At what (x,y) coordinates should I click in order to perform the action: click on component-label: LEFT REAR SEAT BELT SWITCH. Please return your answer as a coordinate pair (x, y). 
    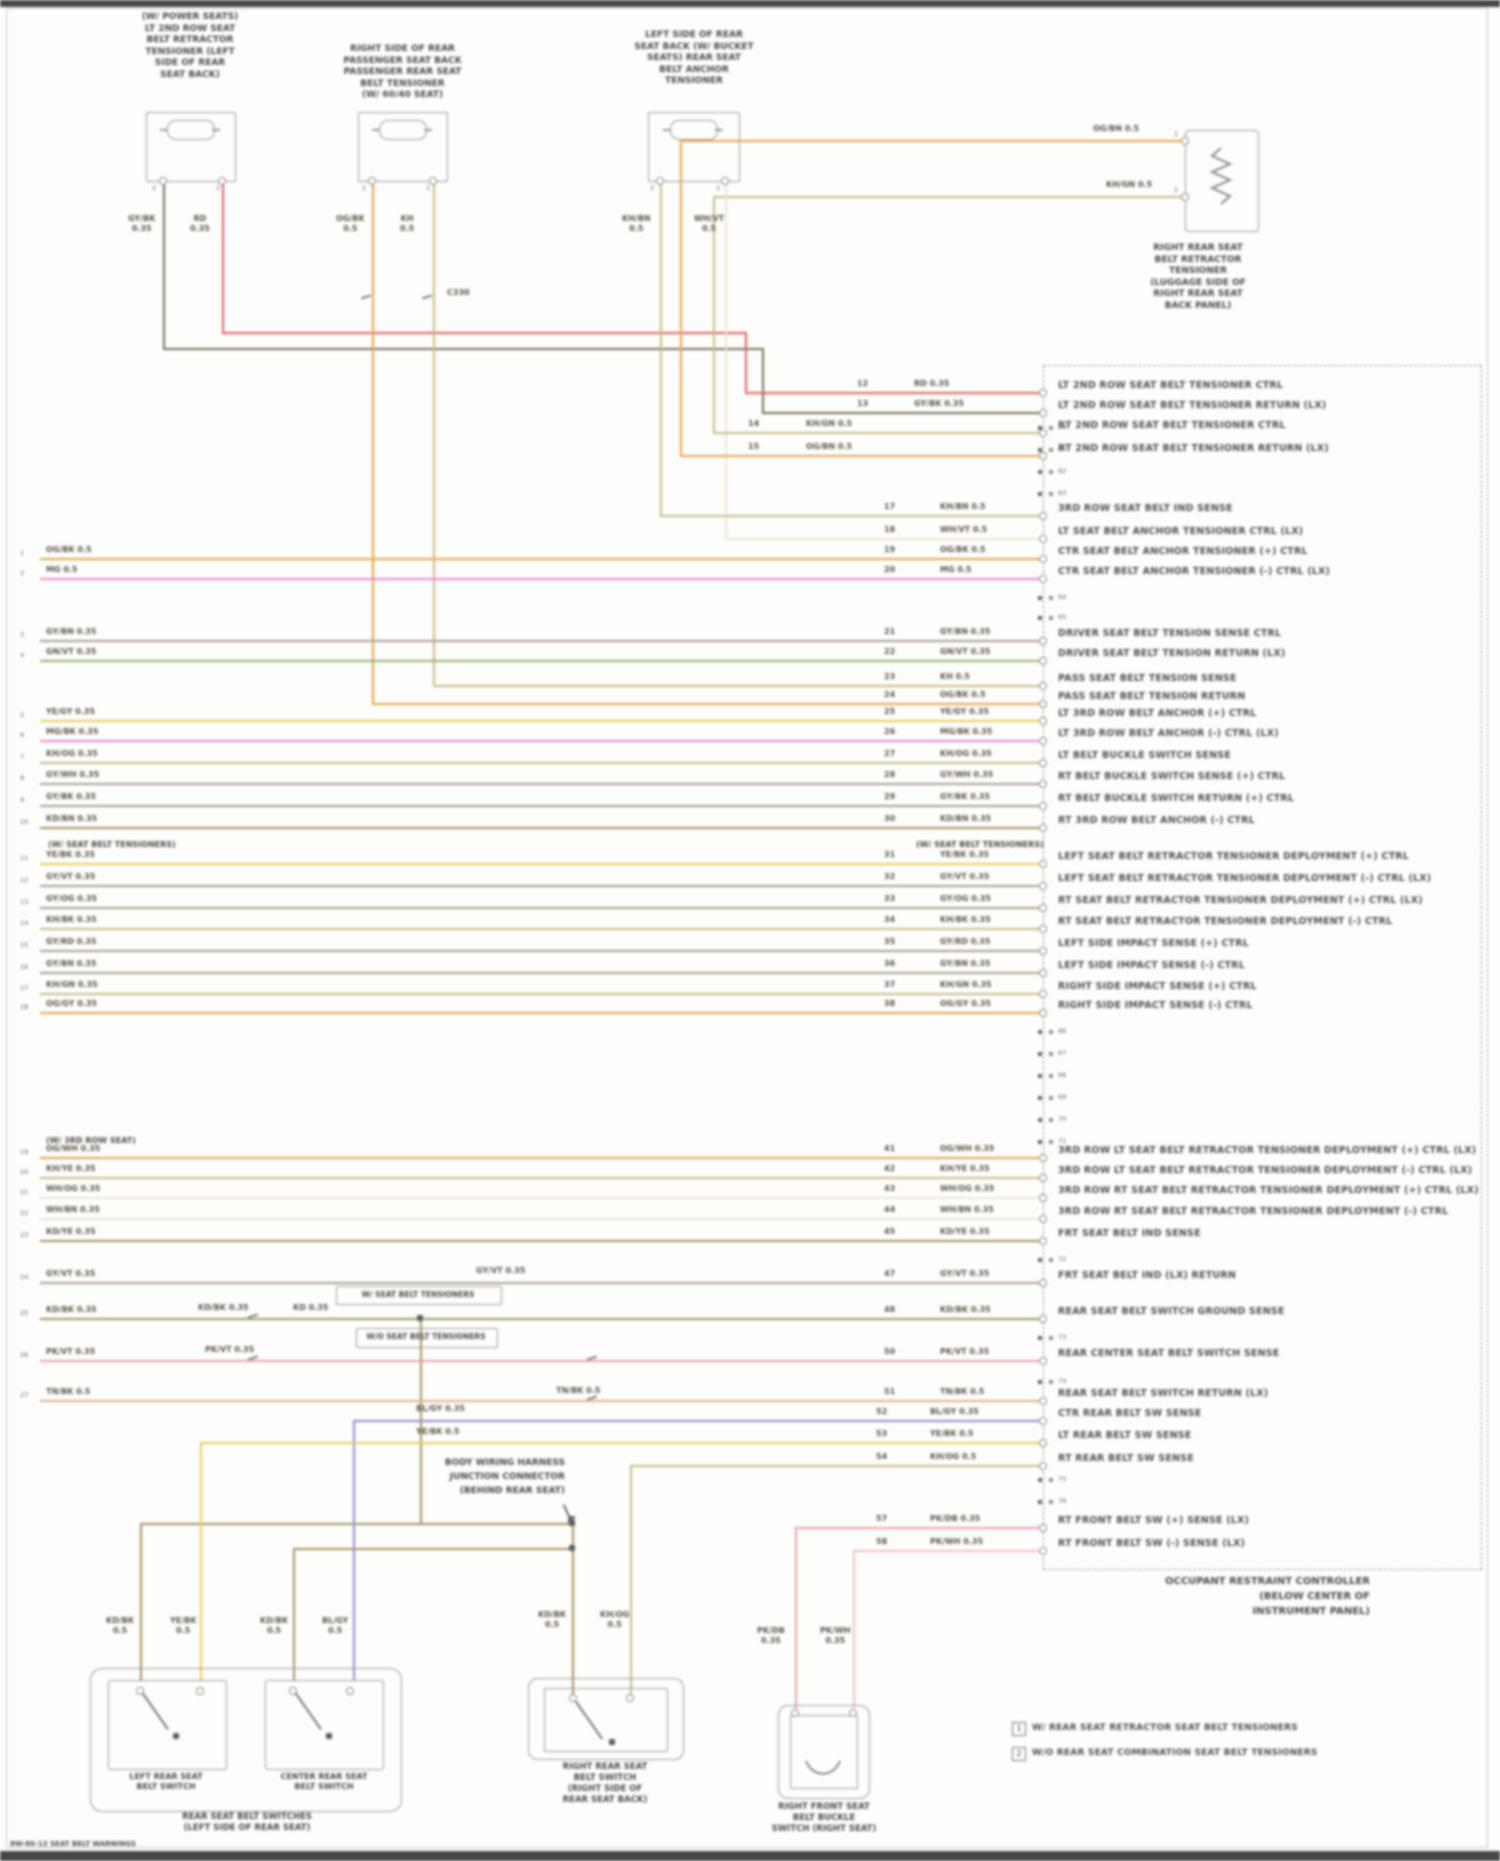
    Looking at the image, I should click on (166, 1781).